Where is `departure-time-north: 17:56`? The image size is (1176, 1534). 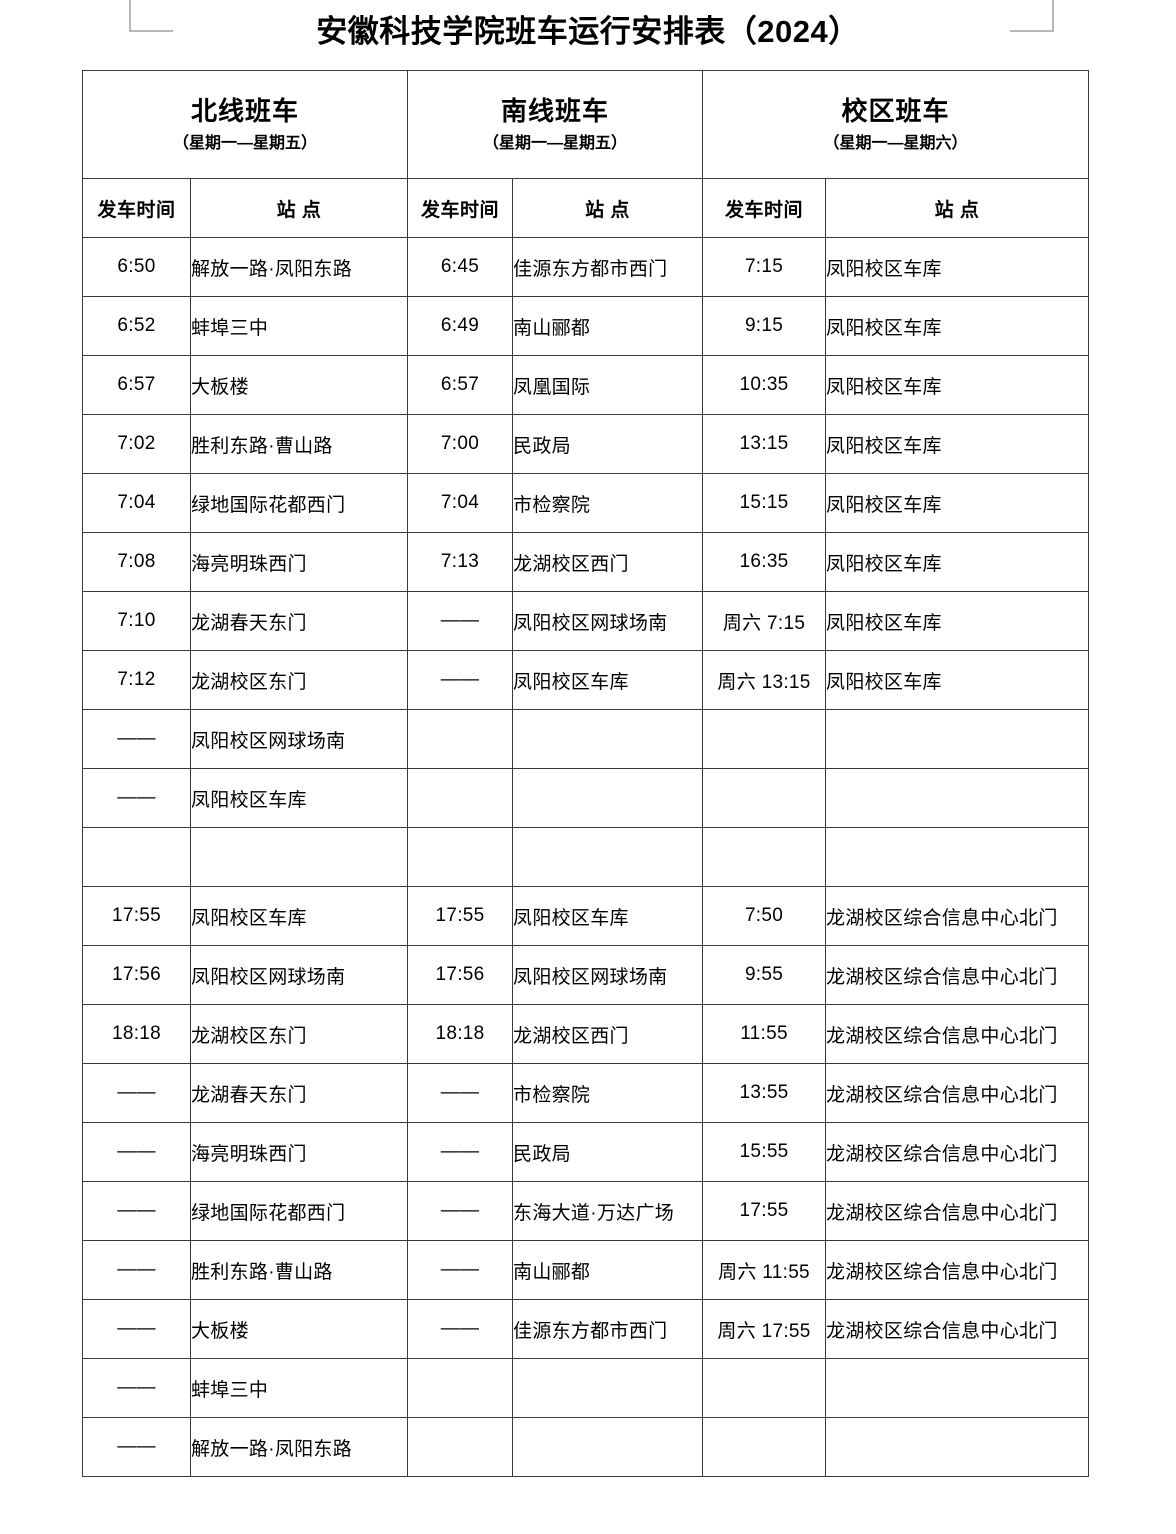 departure-time-north: 17:56 is located at coordinates (136, 975).